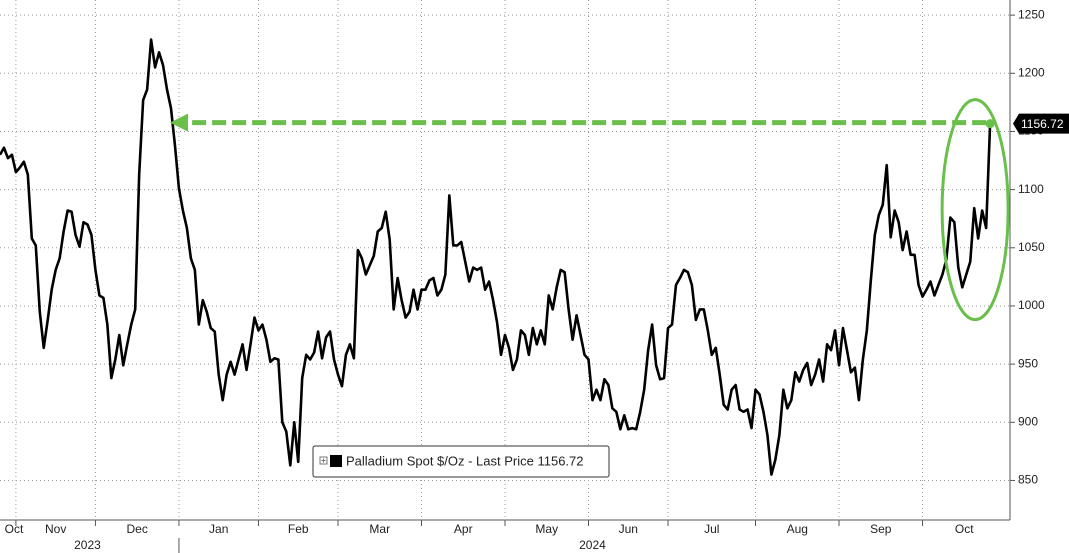  I want to click on x-year-label: 2024, so click(592, 545).